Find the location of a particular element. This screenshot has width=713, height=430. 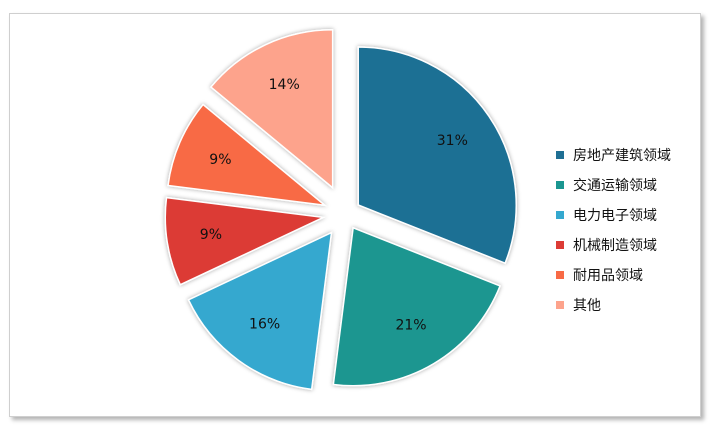

slice-data-label: 16% is located at coordinates (264, 325).